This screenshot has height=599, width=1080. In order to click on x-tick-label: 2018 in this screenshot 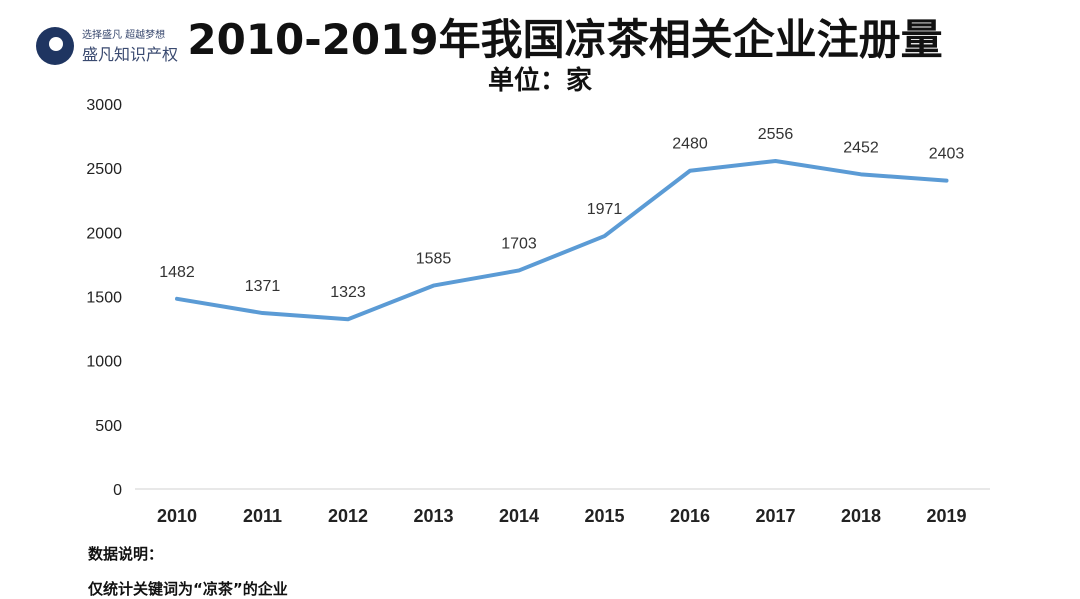, I will do `click(861, 516)`.